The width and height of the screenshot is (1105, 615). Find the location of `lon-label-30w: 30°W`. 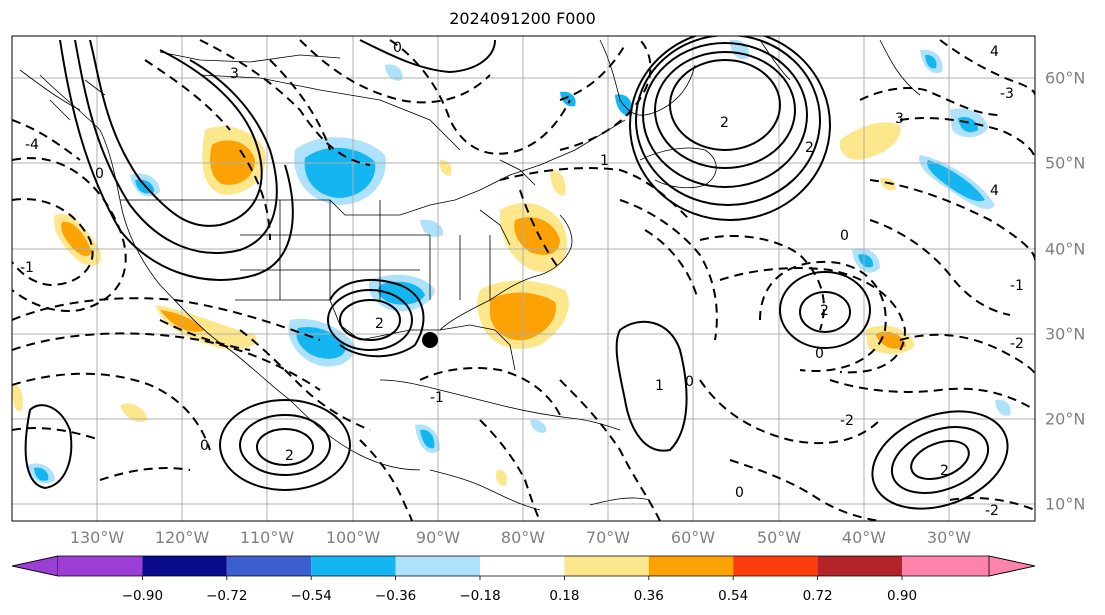

lon-label-30w: 30°W is located at coordinates (949, 537).